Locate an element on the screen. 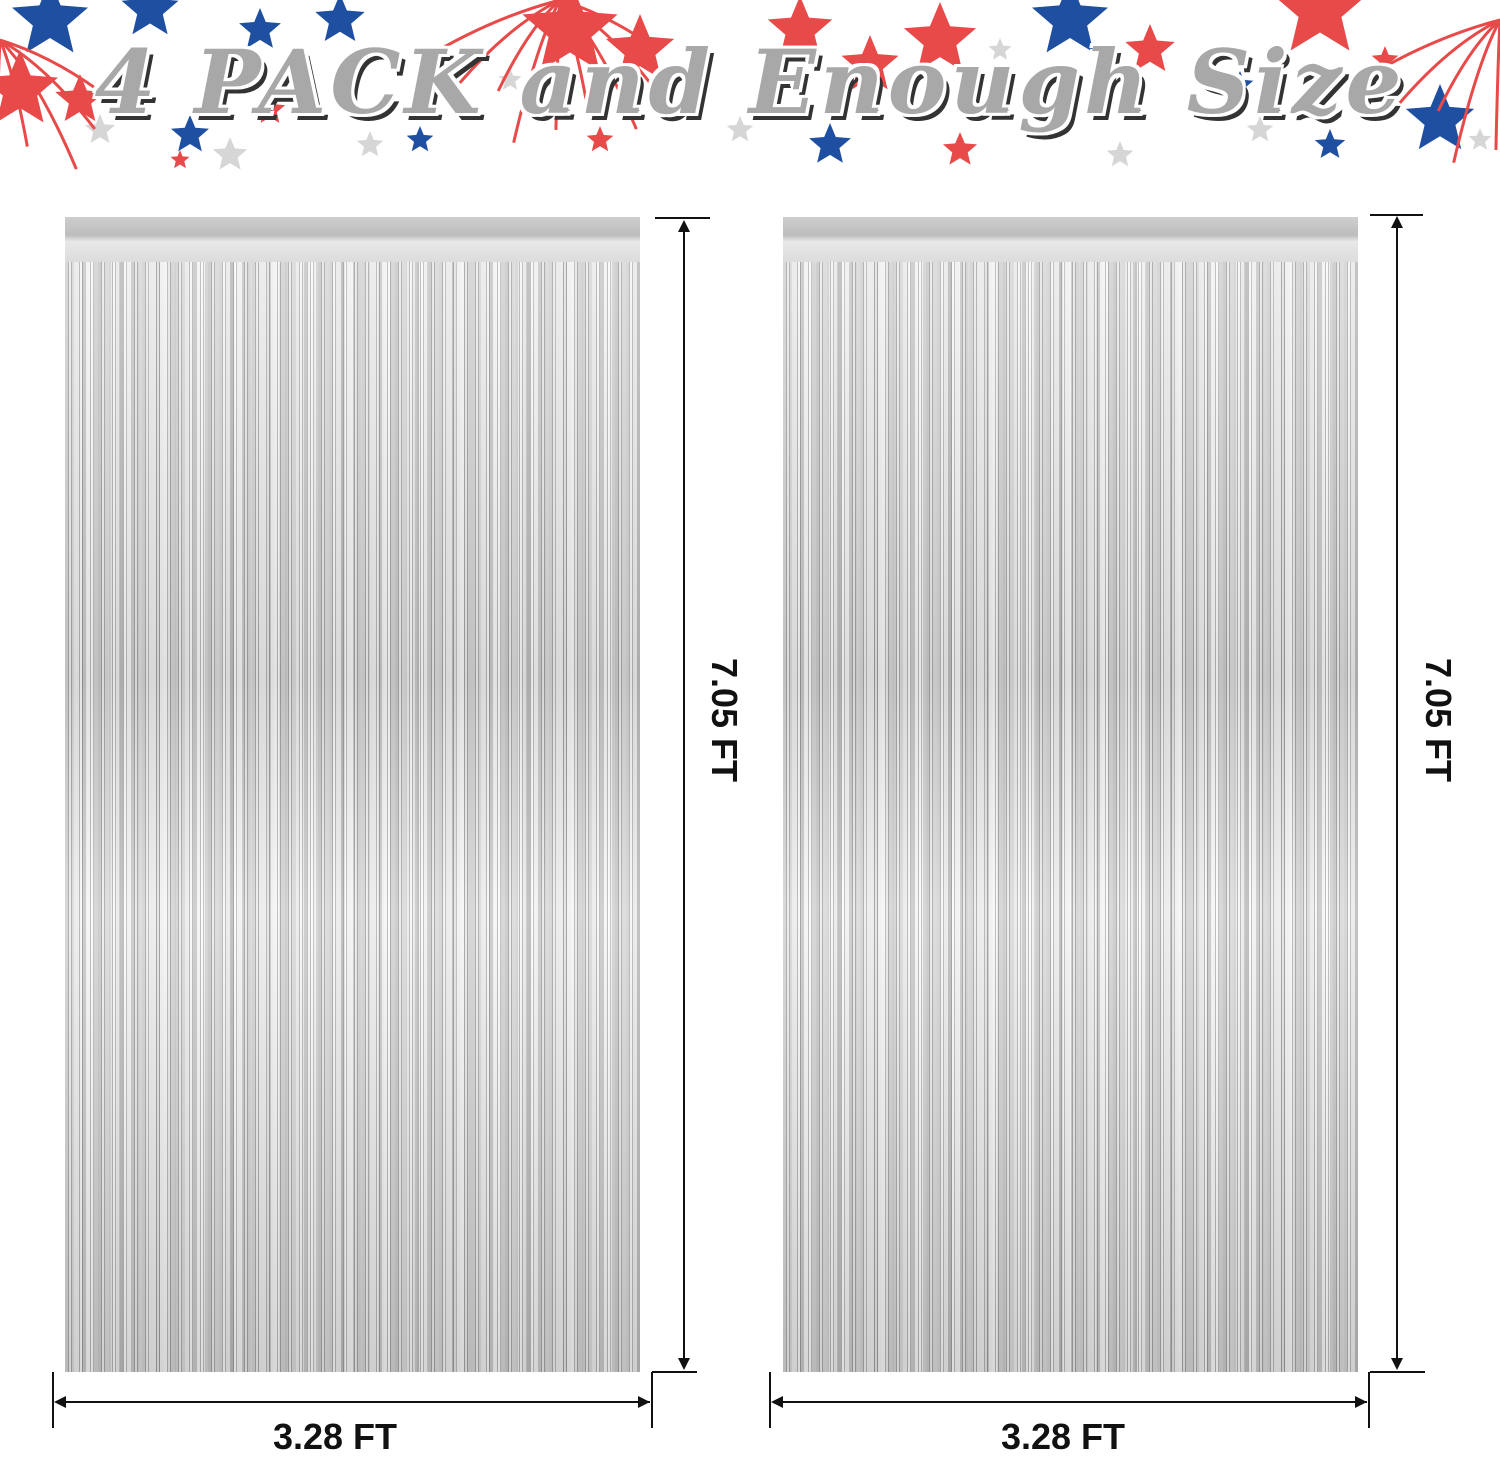 The image size is (1500, 1458). stars-fireworks-decoration is located at coordinates (750, 85).